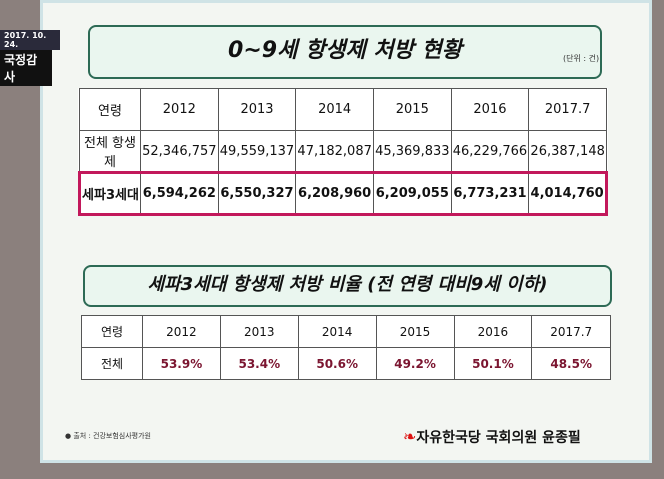 The image size is (664, 479). Describe the element at coordinates (30, 40) in the screenshot. I see `caption-date: 2017. 10. 24.` at that location.